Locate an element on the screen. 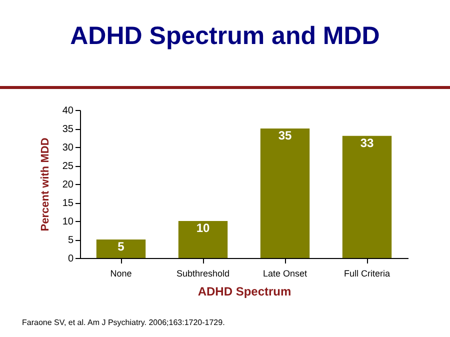 Image resolution: width=450 pixels, height=337 pixels. data-label: 10 is located at coordinates (203, 228).